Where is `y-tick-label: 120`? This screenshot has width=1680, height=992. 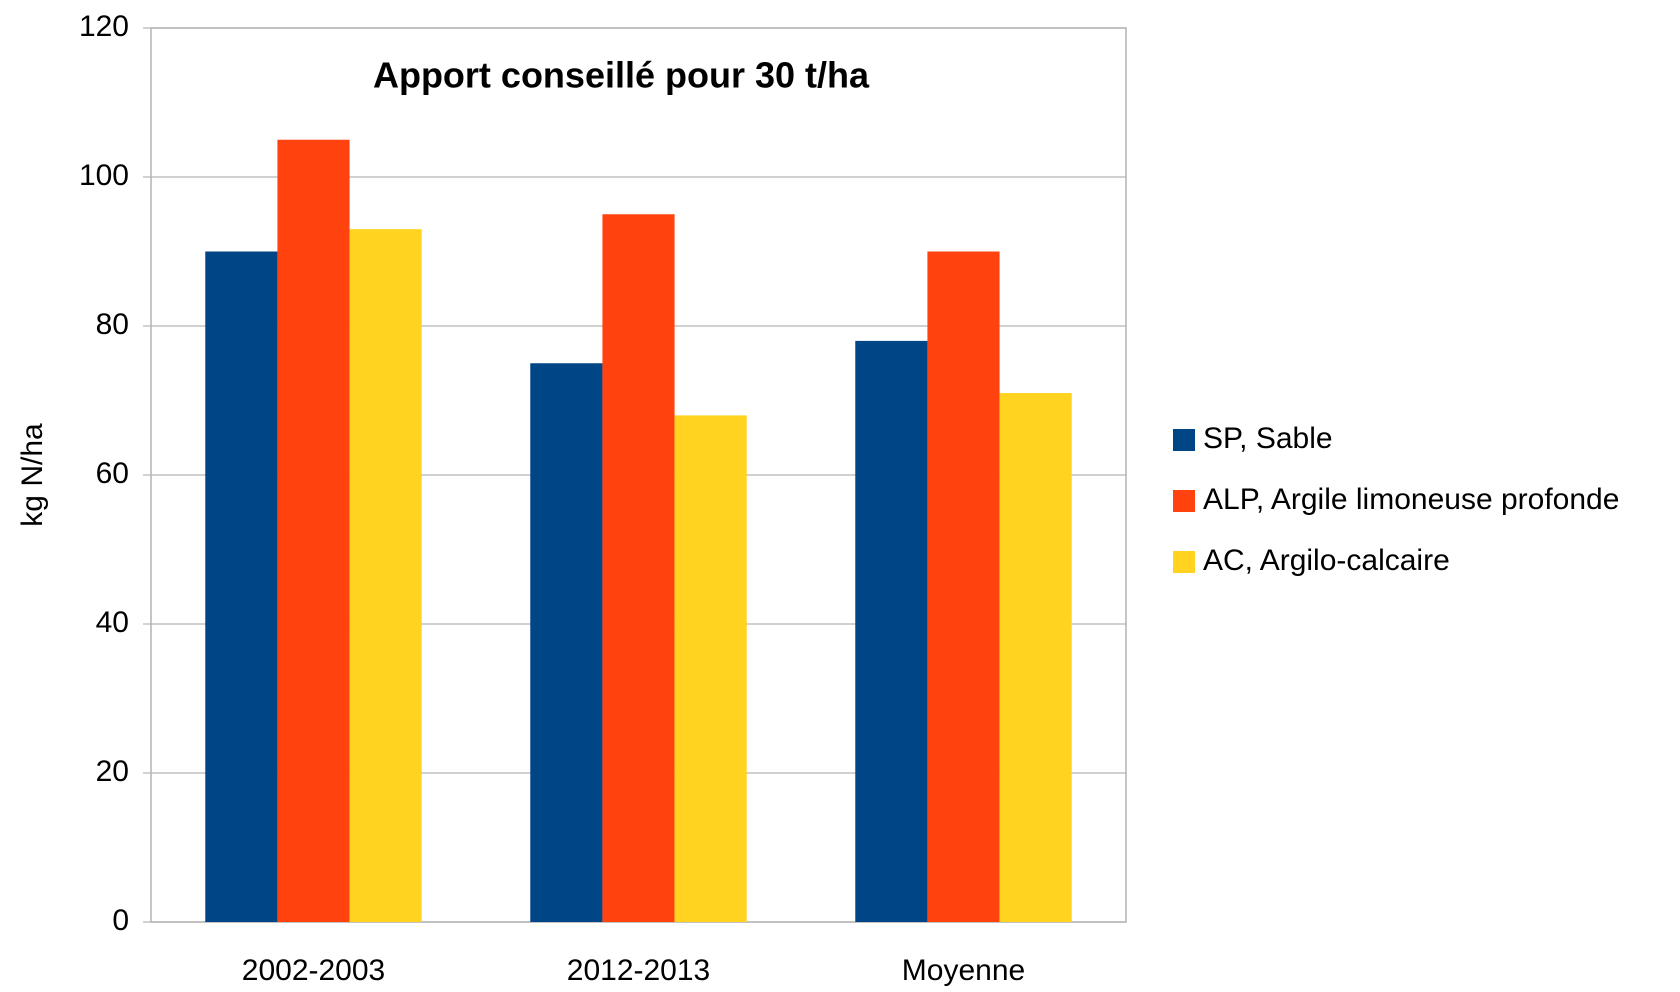
y-tick-label: 120 is located at coordinates (104, 26).